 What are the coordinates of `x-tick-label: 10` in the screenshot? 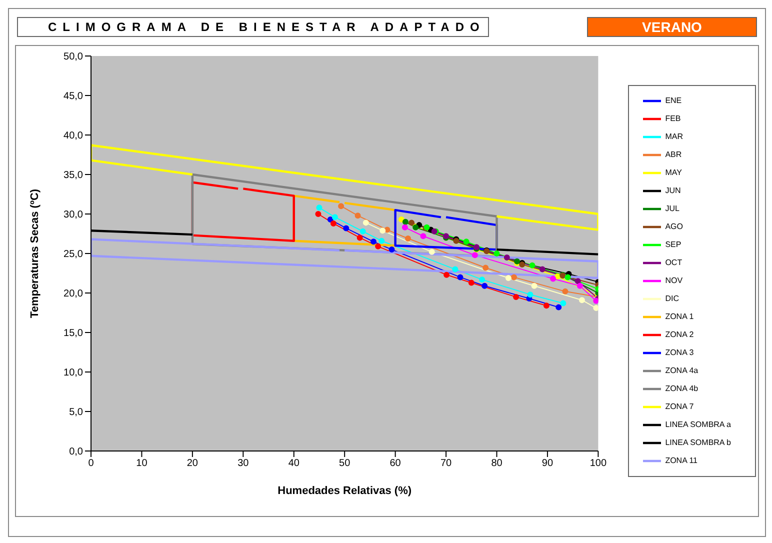 It's located at (142, 464).